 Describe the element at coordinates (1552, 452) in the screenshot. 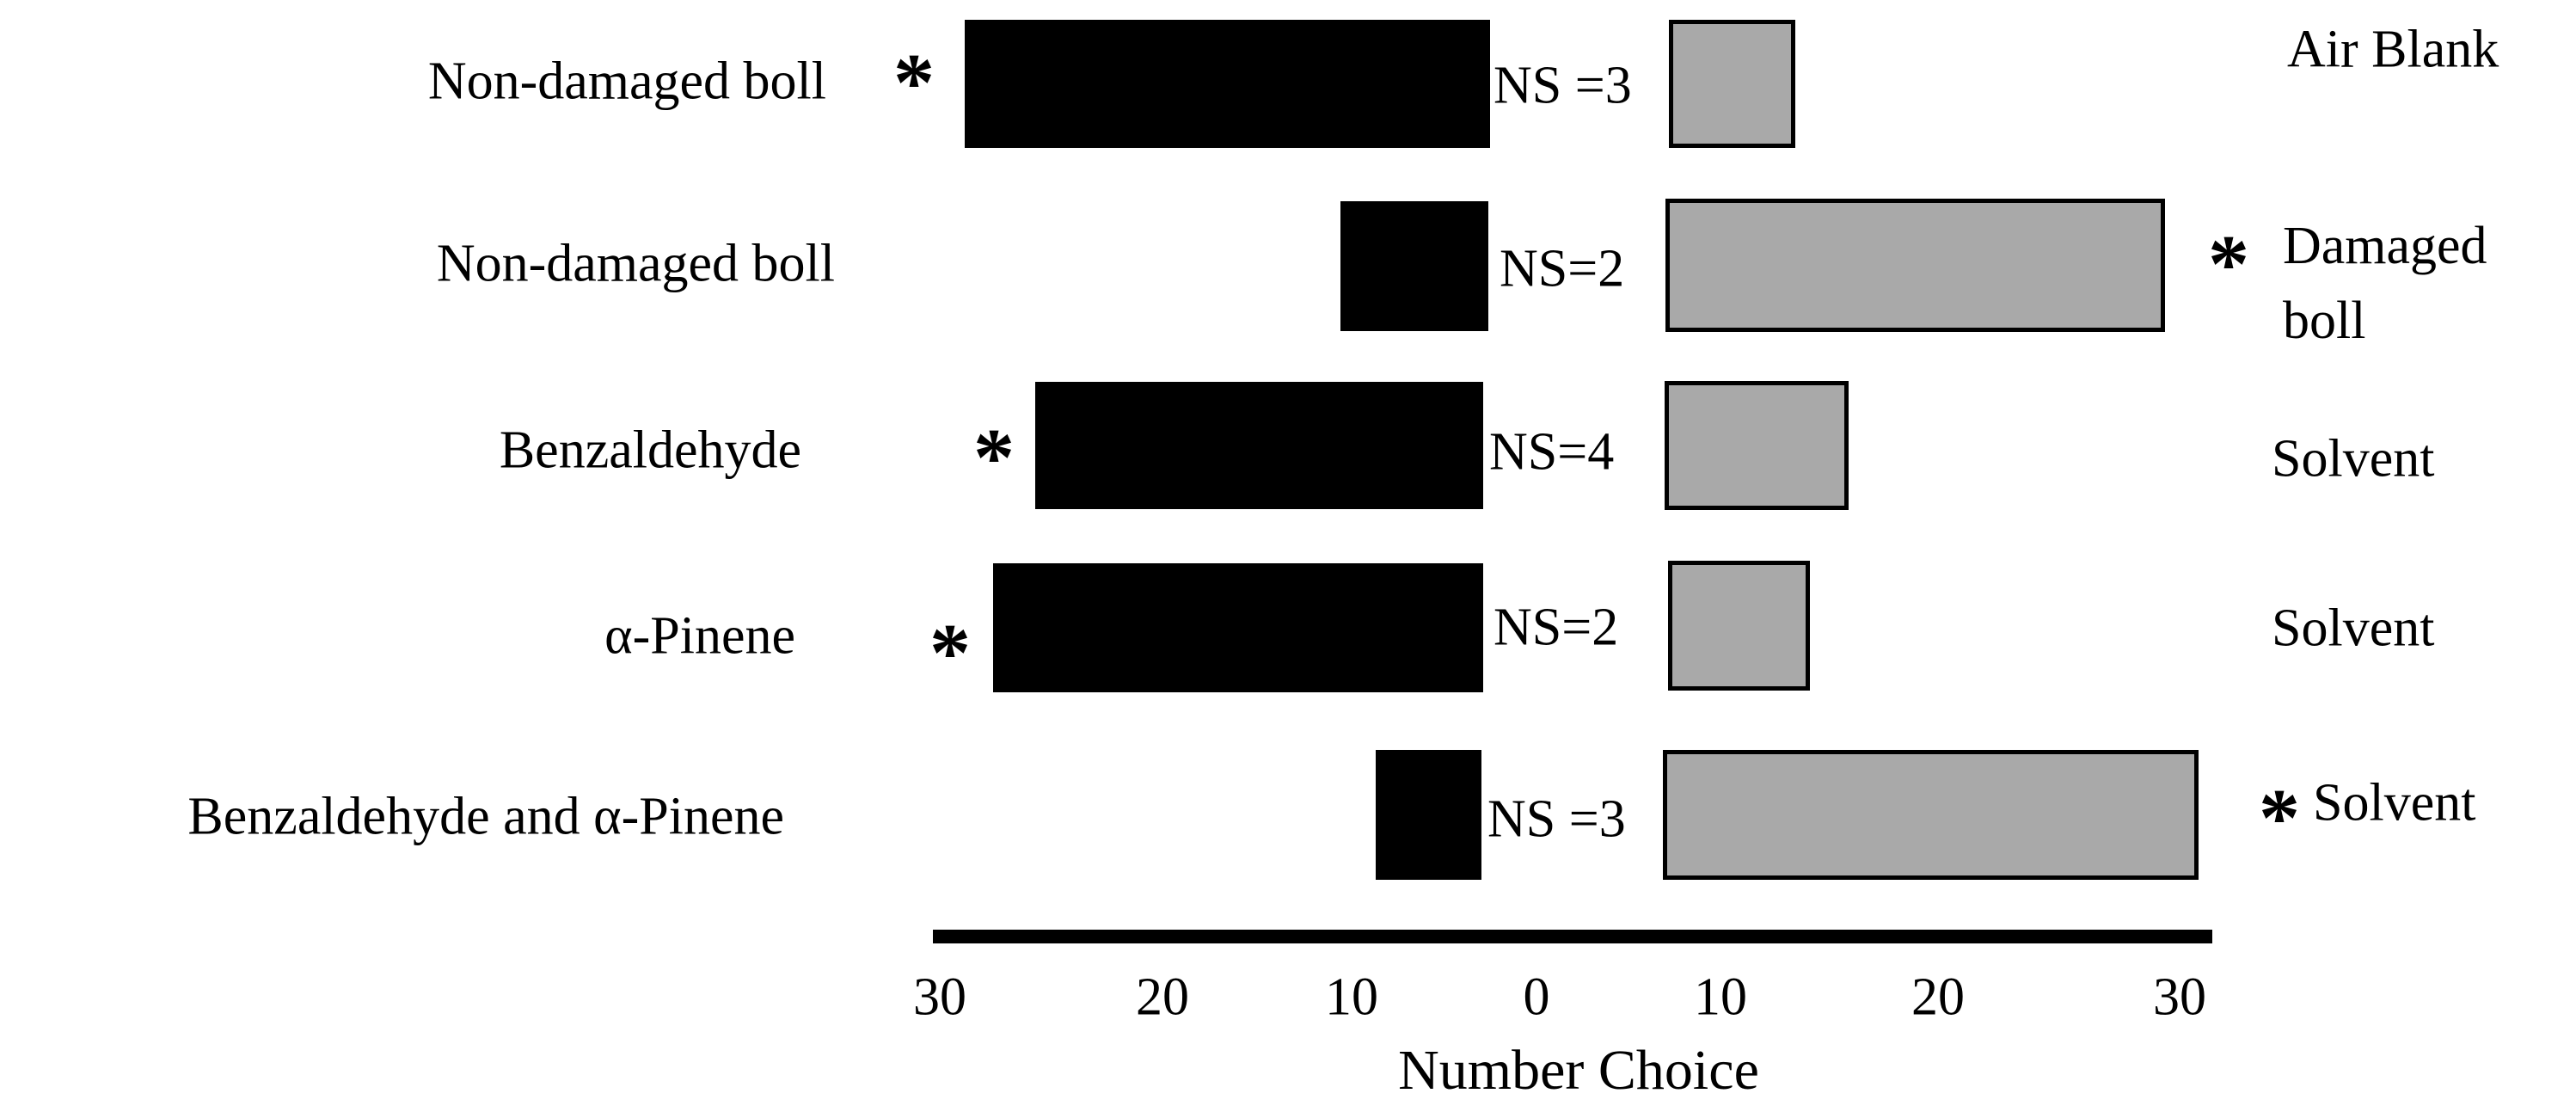

I see `ns-count-label: NS=4` at that location.